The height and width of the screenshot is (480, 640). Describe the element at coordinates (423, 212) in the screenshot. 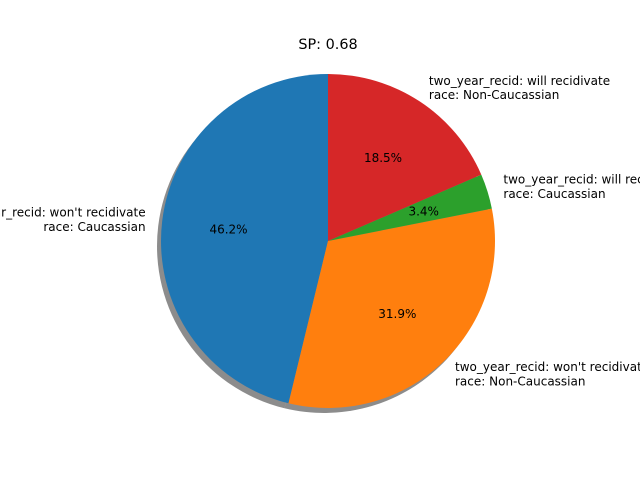

I see `percent-label-will-caucassian: 3.4%` at that location.